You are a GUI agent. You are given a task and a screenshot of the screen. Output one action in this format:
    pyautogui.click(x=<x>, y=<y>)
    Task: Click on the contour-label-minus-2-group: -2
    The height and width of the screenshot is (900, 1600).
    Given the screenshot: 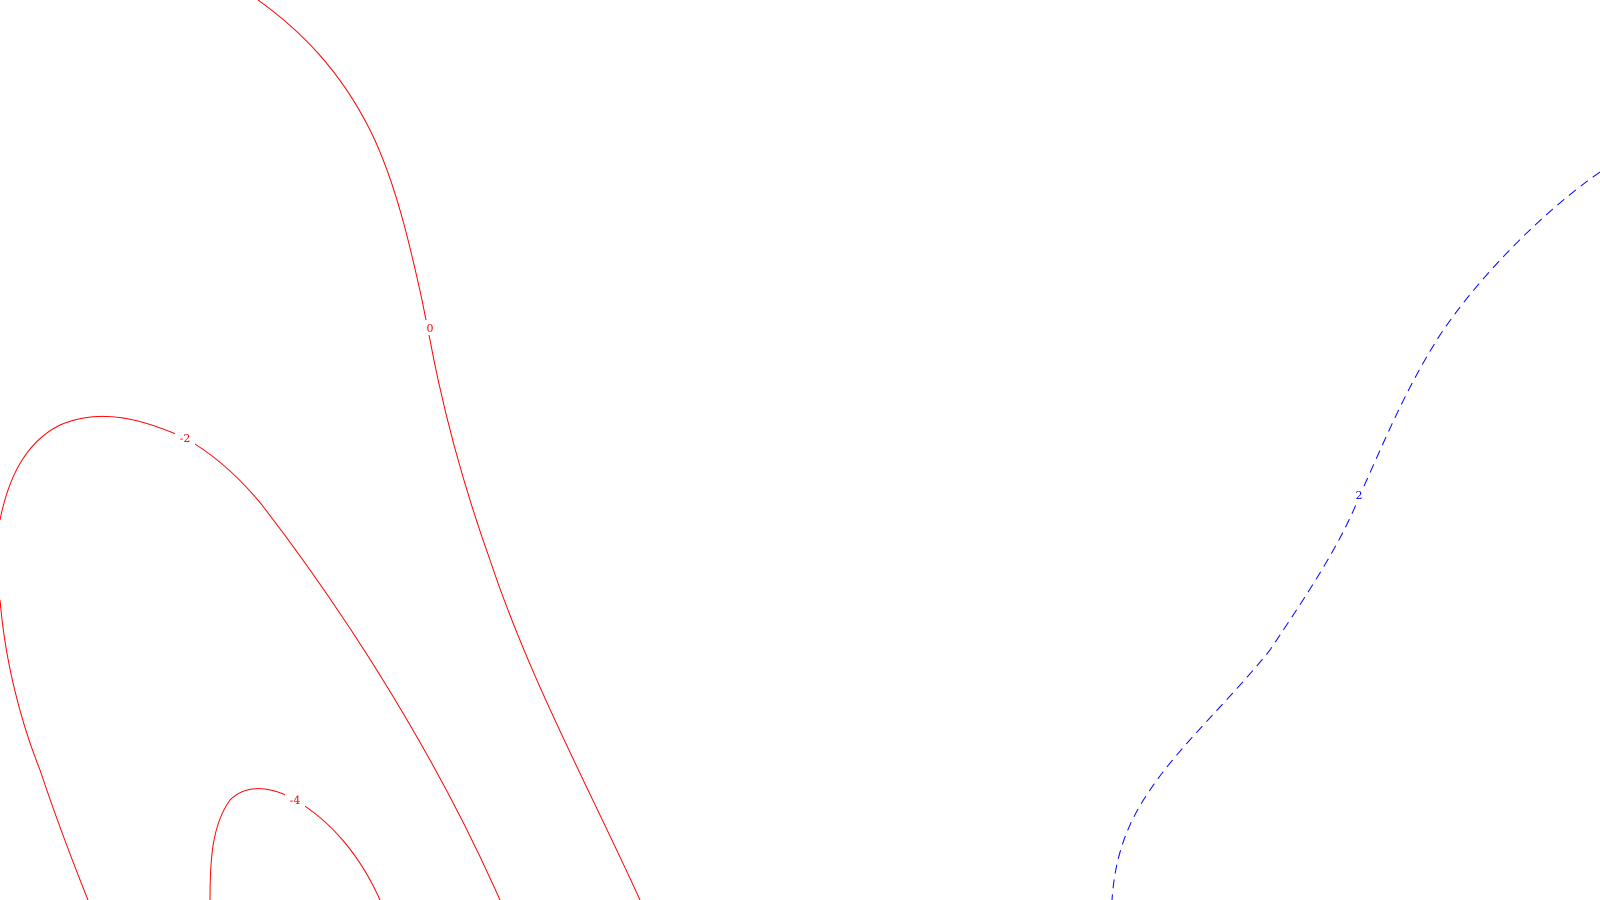 What is the action you would take?
    pyautogui.click(x=185, y=437)
    